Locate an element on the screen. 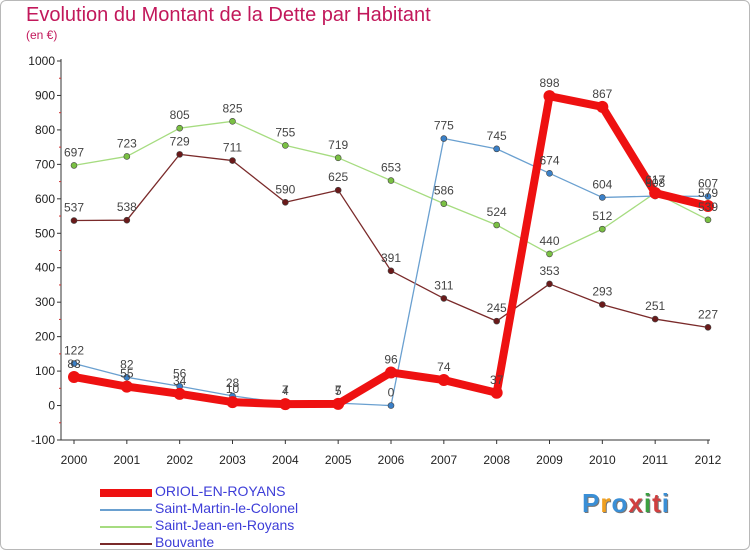  data-label: 4 is located at coordinates (285, 391).